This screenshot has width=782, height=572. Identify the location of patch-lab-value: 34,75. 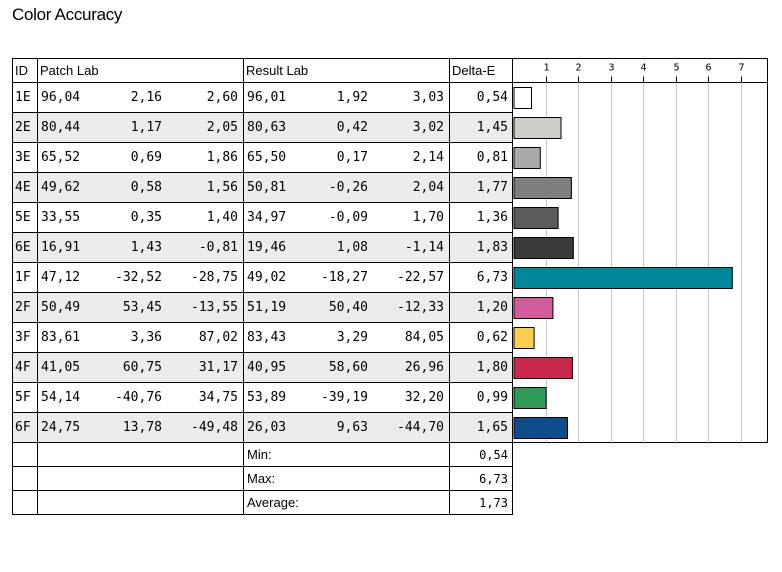
(218, 397).